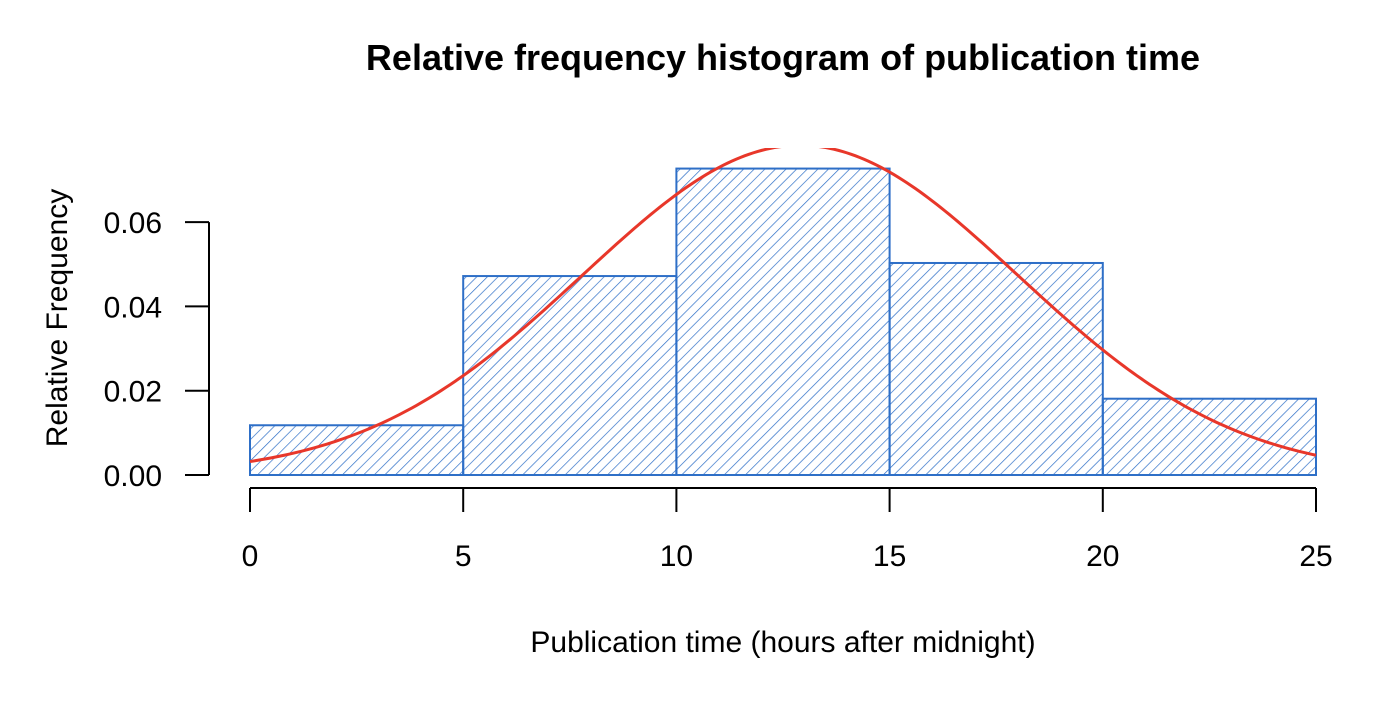  What do you see at coordinates (782, 642) in the screenshot?
I see `x-axis-label: Publication time (hours after midnight)` at bounding box center [782, 642].